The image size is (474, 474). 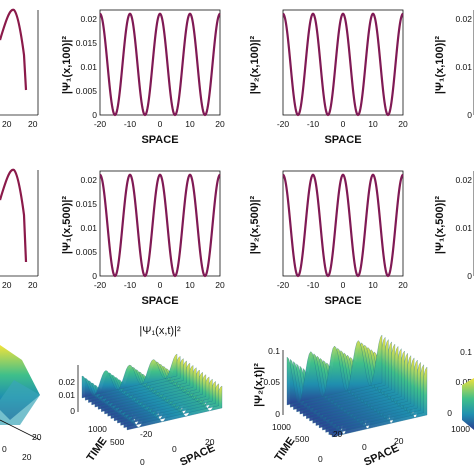 I want to click on z-tick-label: 0.02, so click(x=66, y=382).